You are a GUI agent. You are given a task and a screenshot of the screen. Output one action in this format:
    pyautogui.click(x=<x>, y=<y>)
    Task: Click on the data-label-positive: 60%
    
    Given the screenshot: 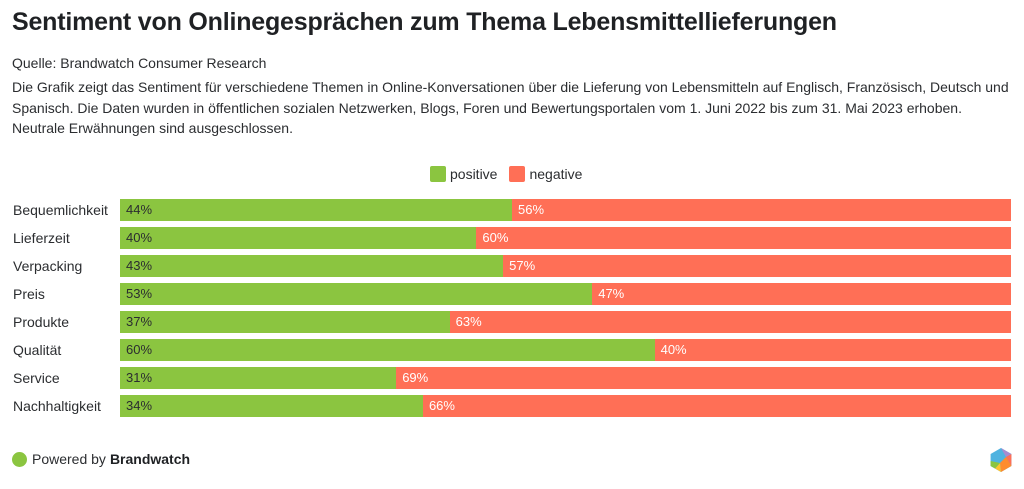 What is the action you would take?
    pyautogui.click(x=139, y=349)
    